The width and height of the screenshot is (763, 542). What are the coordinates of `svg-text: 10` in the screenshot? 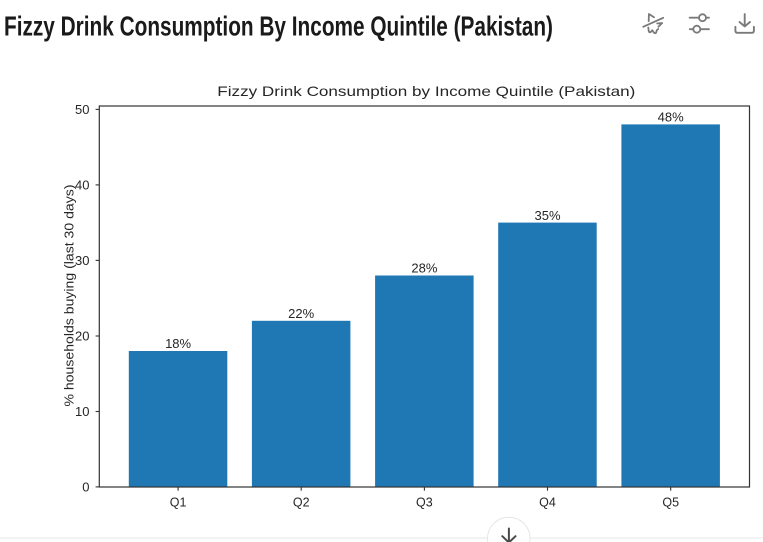 It's located at (82, 411).